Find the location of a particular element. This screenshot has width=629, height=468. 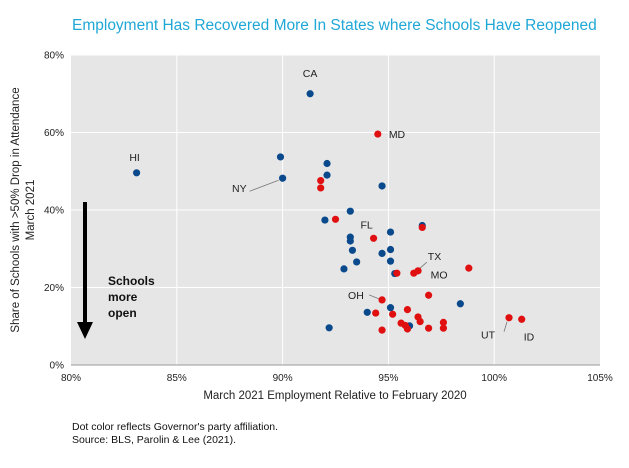

schools-more-open-annotation: Schools more open is located at coordinates (116, 270).